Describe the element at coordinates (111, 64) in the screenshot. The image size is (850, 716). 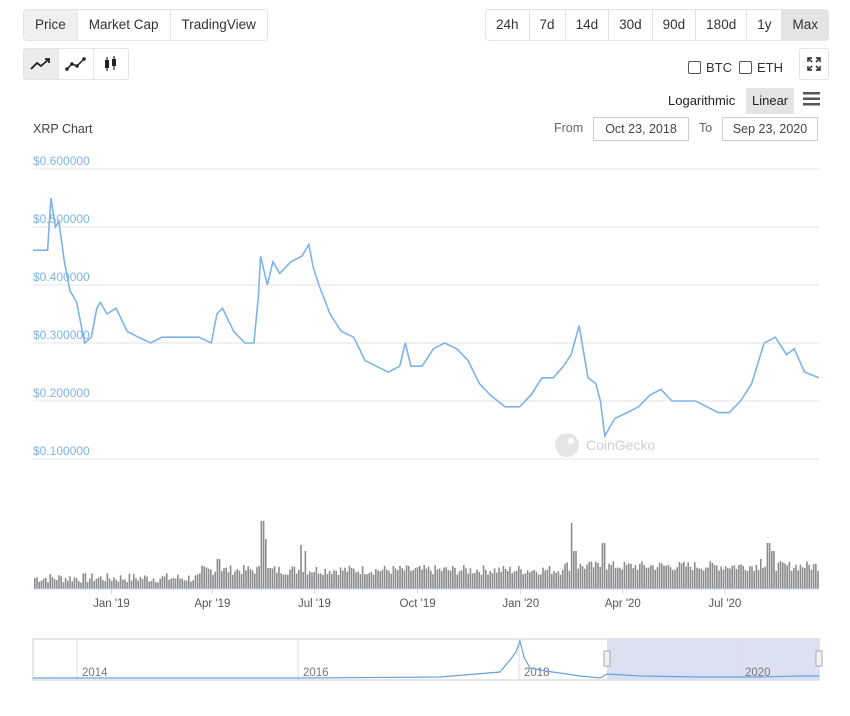
I see `candlestick-button` at that location.